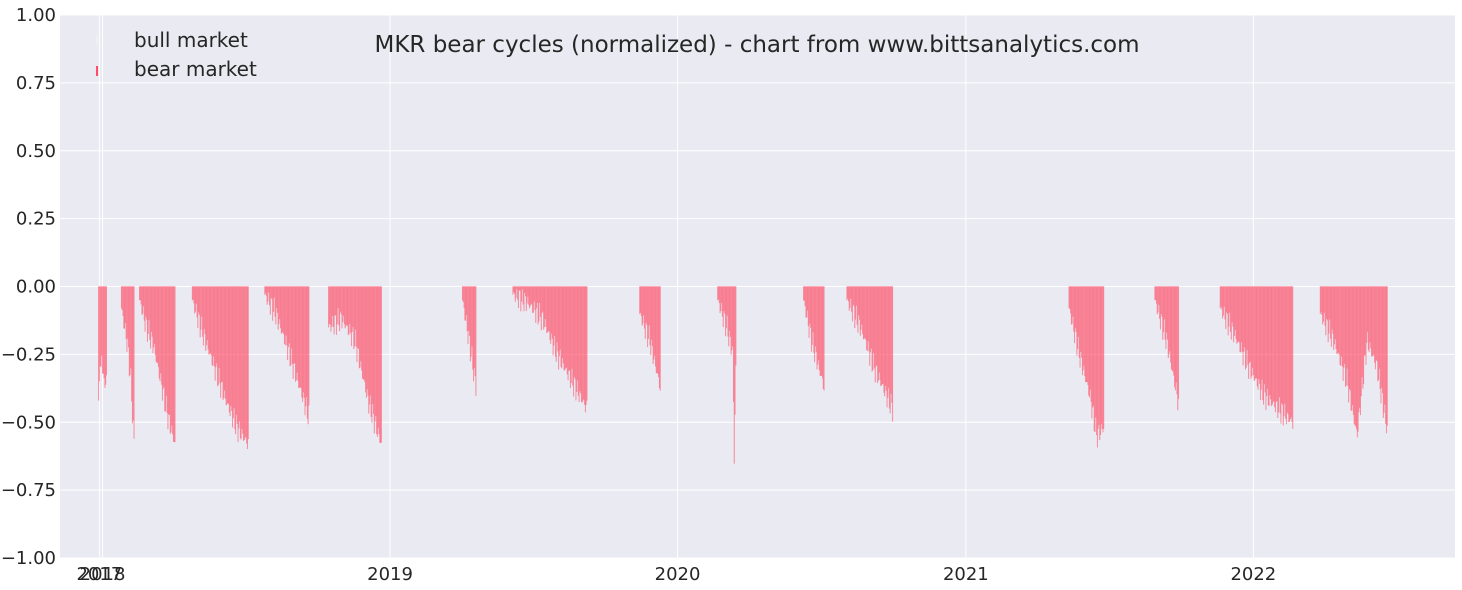 The height and width of the screenshot is (590, 1462). I want to click on legend-swatch-bull-market, so click(97, 40).